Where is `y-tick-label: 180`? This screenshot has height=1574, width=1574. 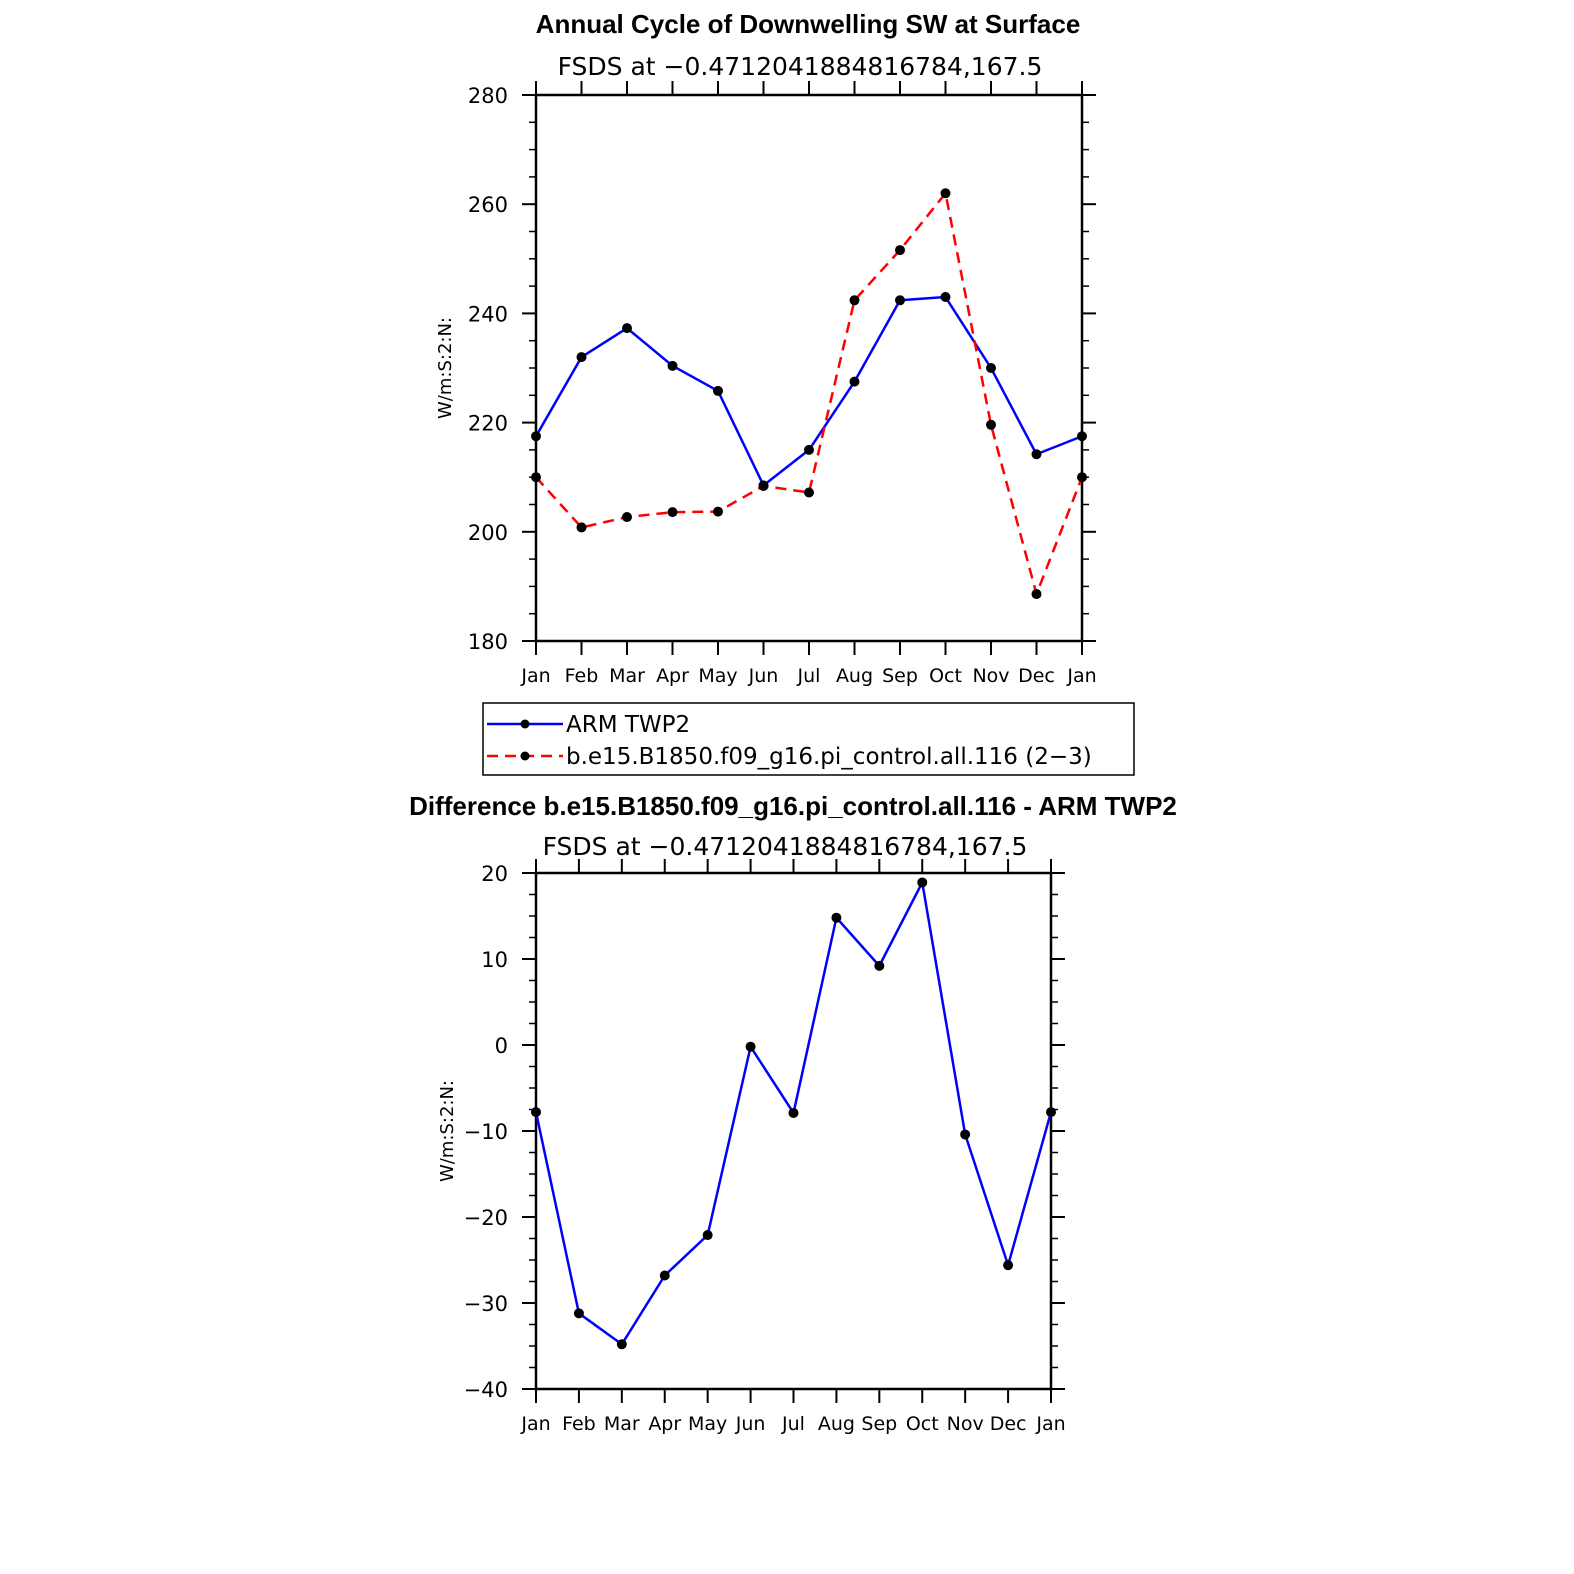
y-tick-label: 180 is located at coordinates (488, 642).